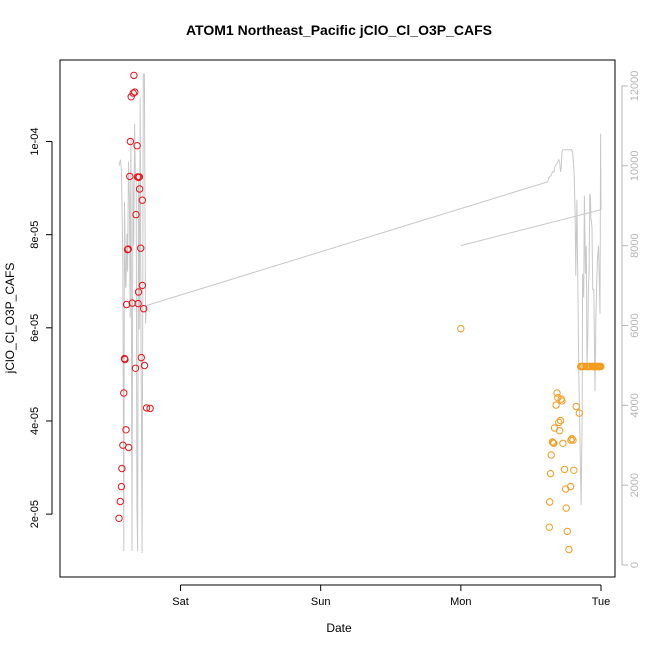  I want to click on x-tick-label: Mon, so click(460, 602).